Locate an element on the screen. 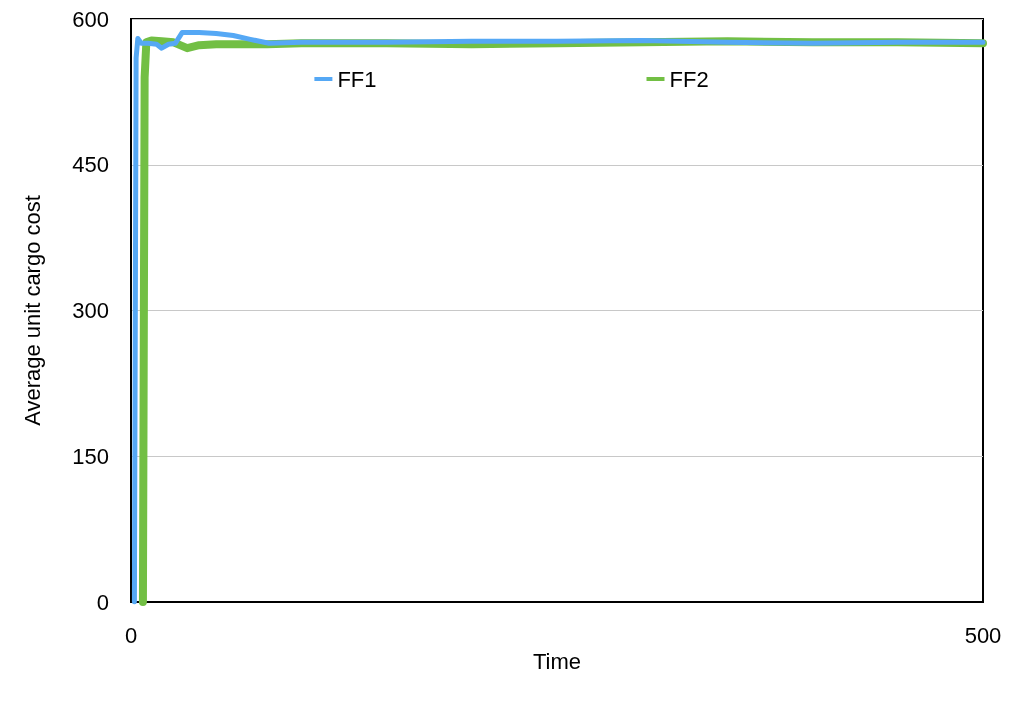 The width and height of the screenshot is (1023, 706). x-tick-label: 500 is located at coordinates (983, 635).